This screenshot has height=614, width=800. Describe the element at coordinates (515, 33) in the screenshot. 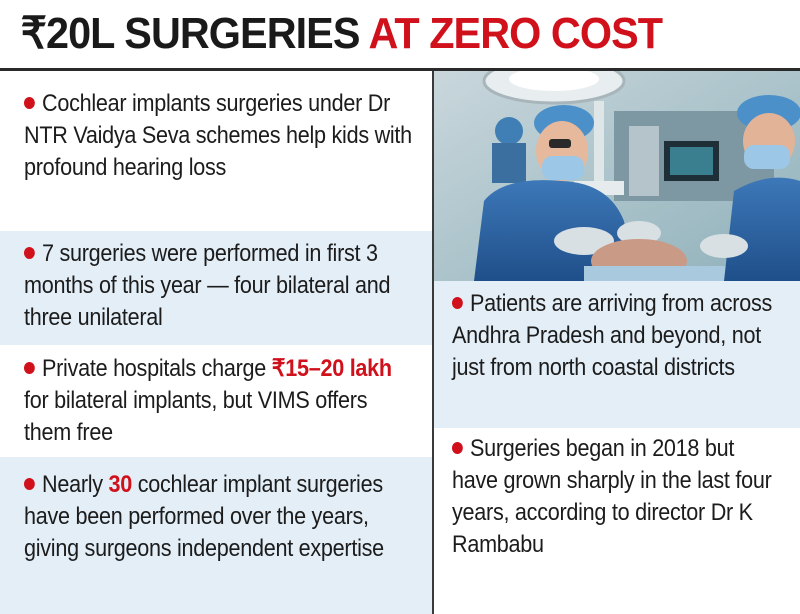

I see `headline-highlight: AT ZERO COST` at that location.